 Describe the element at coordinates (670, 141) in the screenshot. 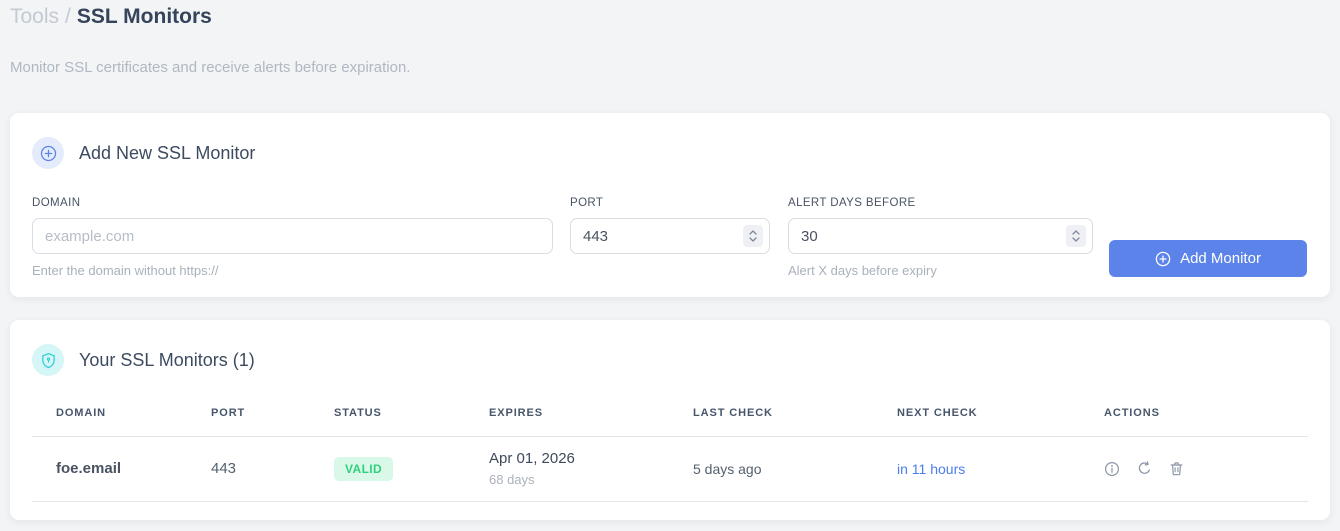

I see `add-monitor-header: Add New SSL Monitor` at that location.